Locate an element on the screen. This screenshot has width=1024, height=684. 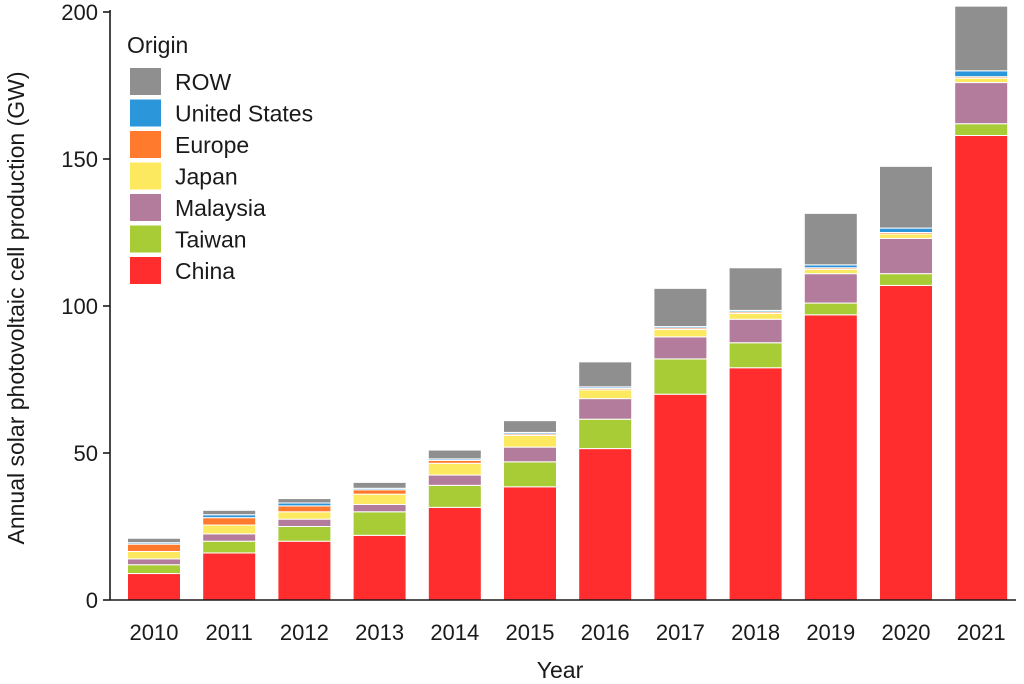
y-tick-label-100: 100 is located at coordinates (79, 306).